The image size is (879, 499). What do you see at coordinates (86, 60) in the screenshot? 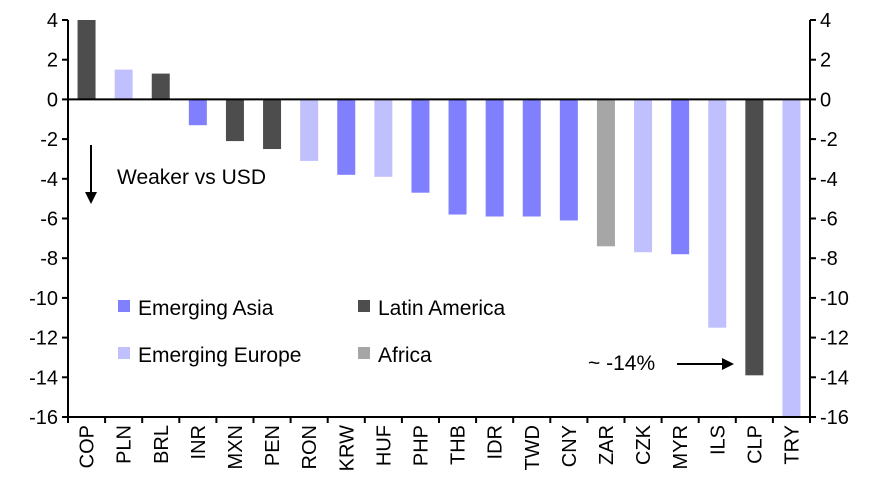
I see `bar-cop` at bounding box center [86, 60].